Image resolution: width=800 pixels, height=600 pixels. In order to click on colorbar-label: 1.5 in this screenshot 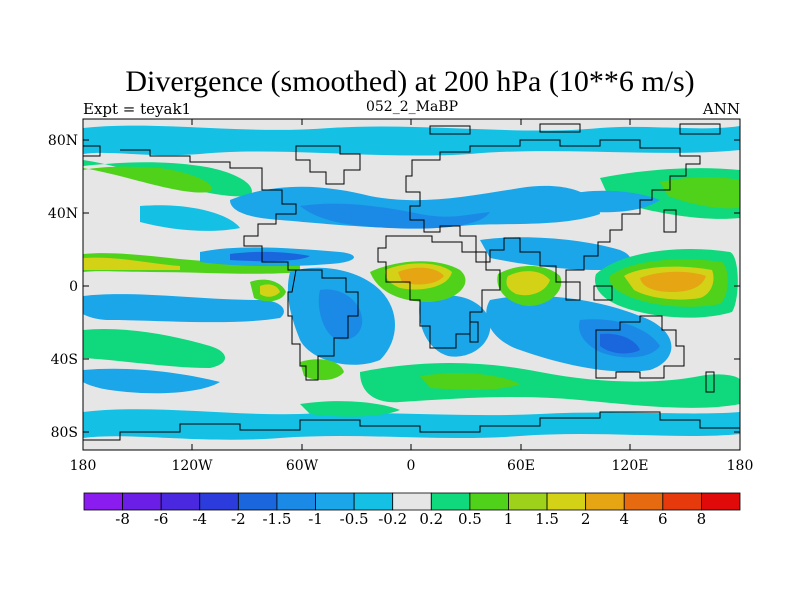, I will do `click(547, 519)`.